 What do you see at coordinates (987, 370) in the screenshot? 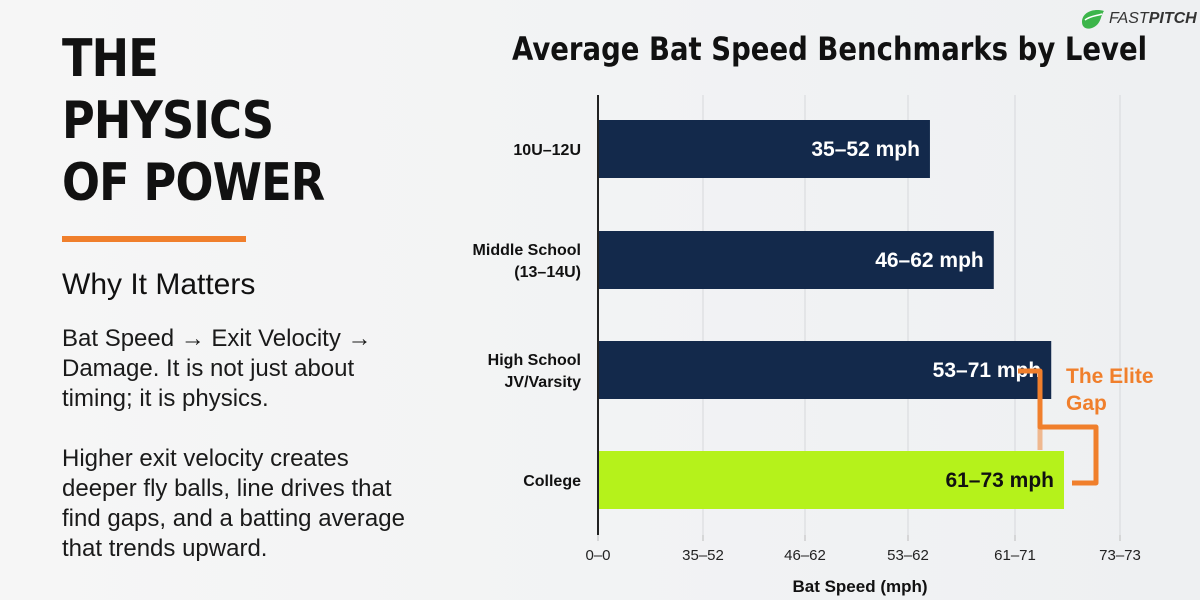
I see `bar-data-label: 53–71 mph` at bounding box center [987, 370].